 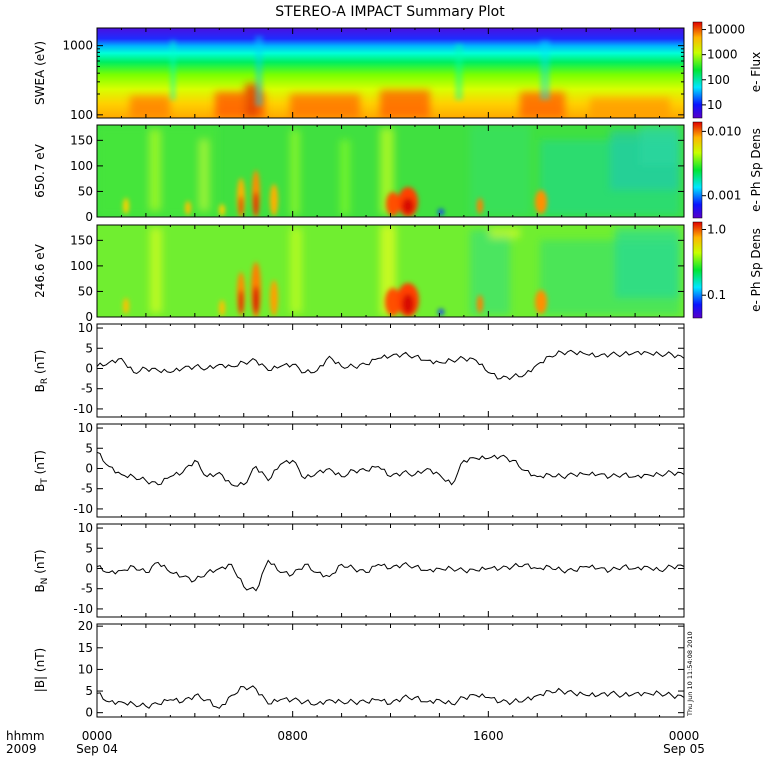 What do you see at coordinates (724, 196) in the screenshot?
I see `colorbar-tick-label: 0.001` at bounding box center [724, 196].